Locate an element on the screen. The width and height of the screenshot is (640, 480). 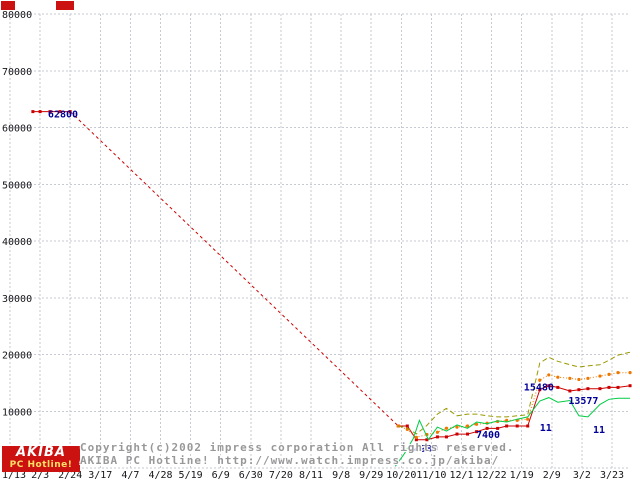
x-tick-label: 10/20 is located at coordinates (401, 475).